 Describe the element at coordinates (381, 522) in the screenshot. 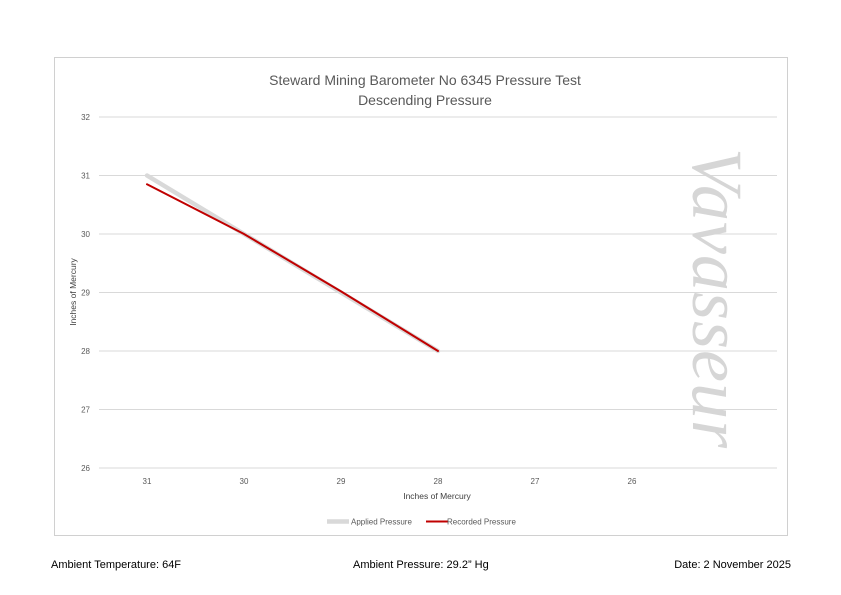

I see `legend-label-applied-pressure: Applied Pressure` at that location.